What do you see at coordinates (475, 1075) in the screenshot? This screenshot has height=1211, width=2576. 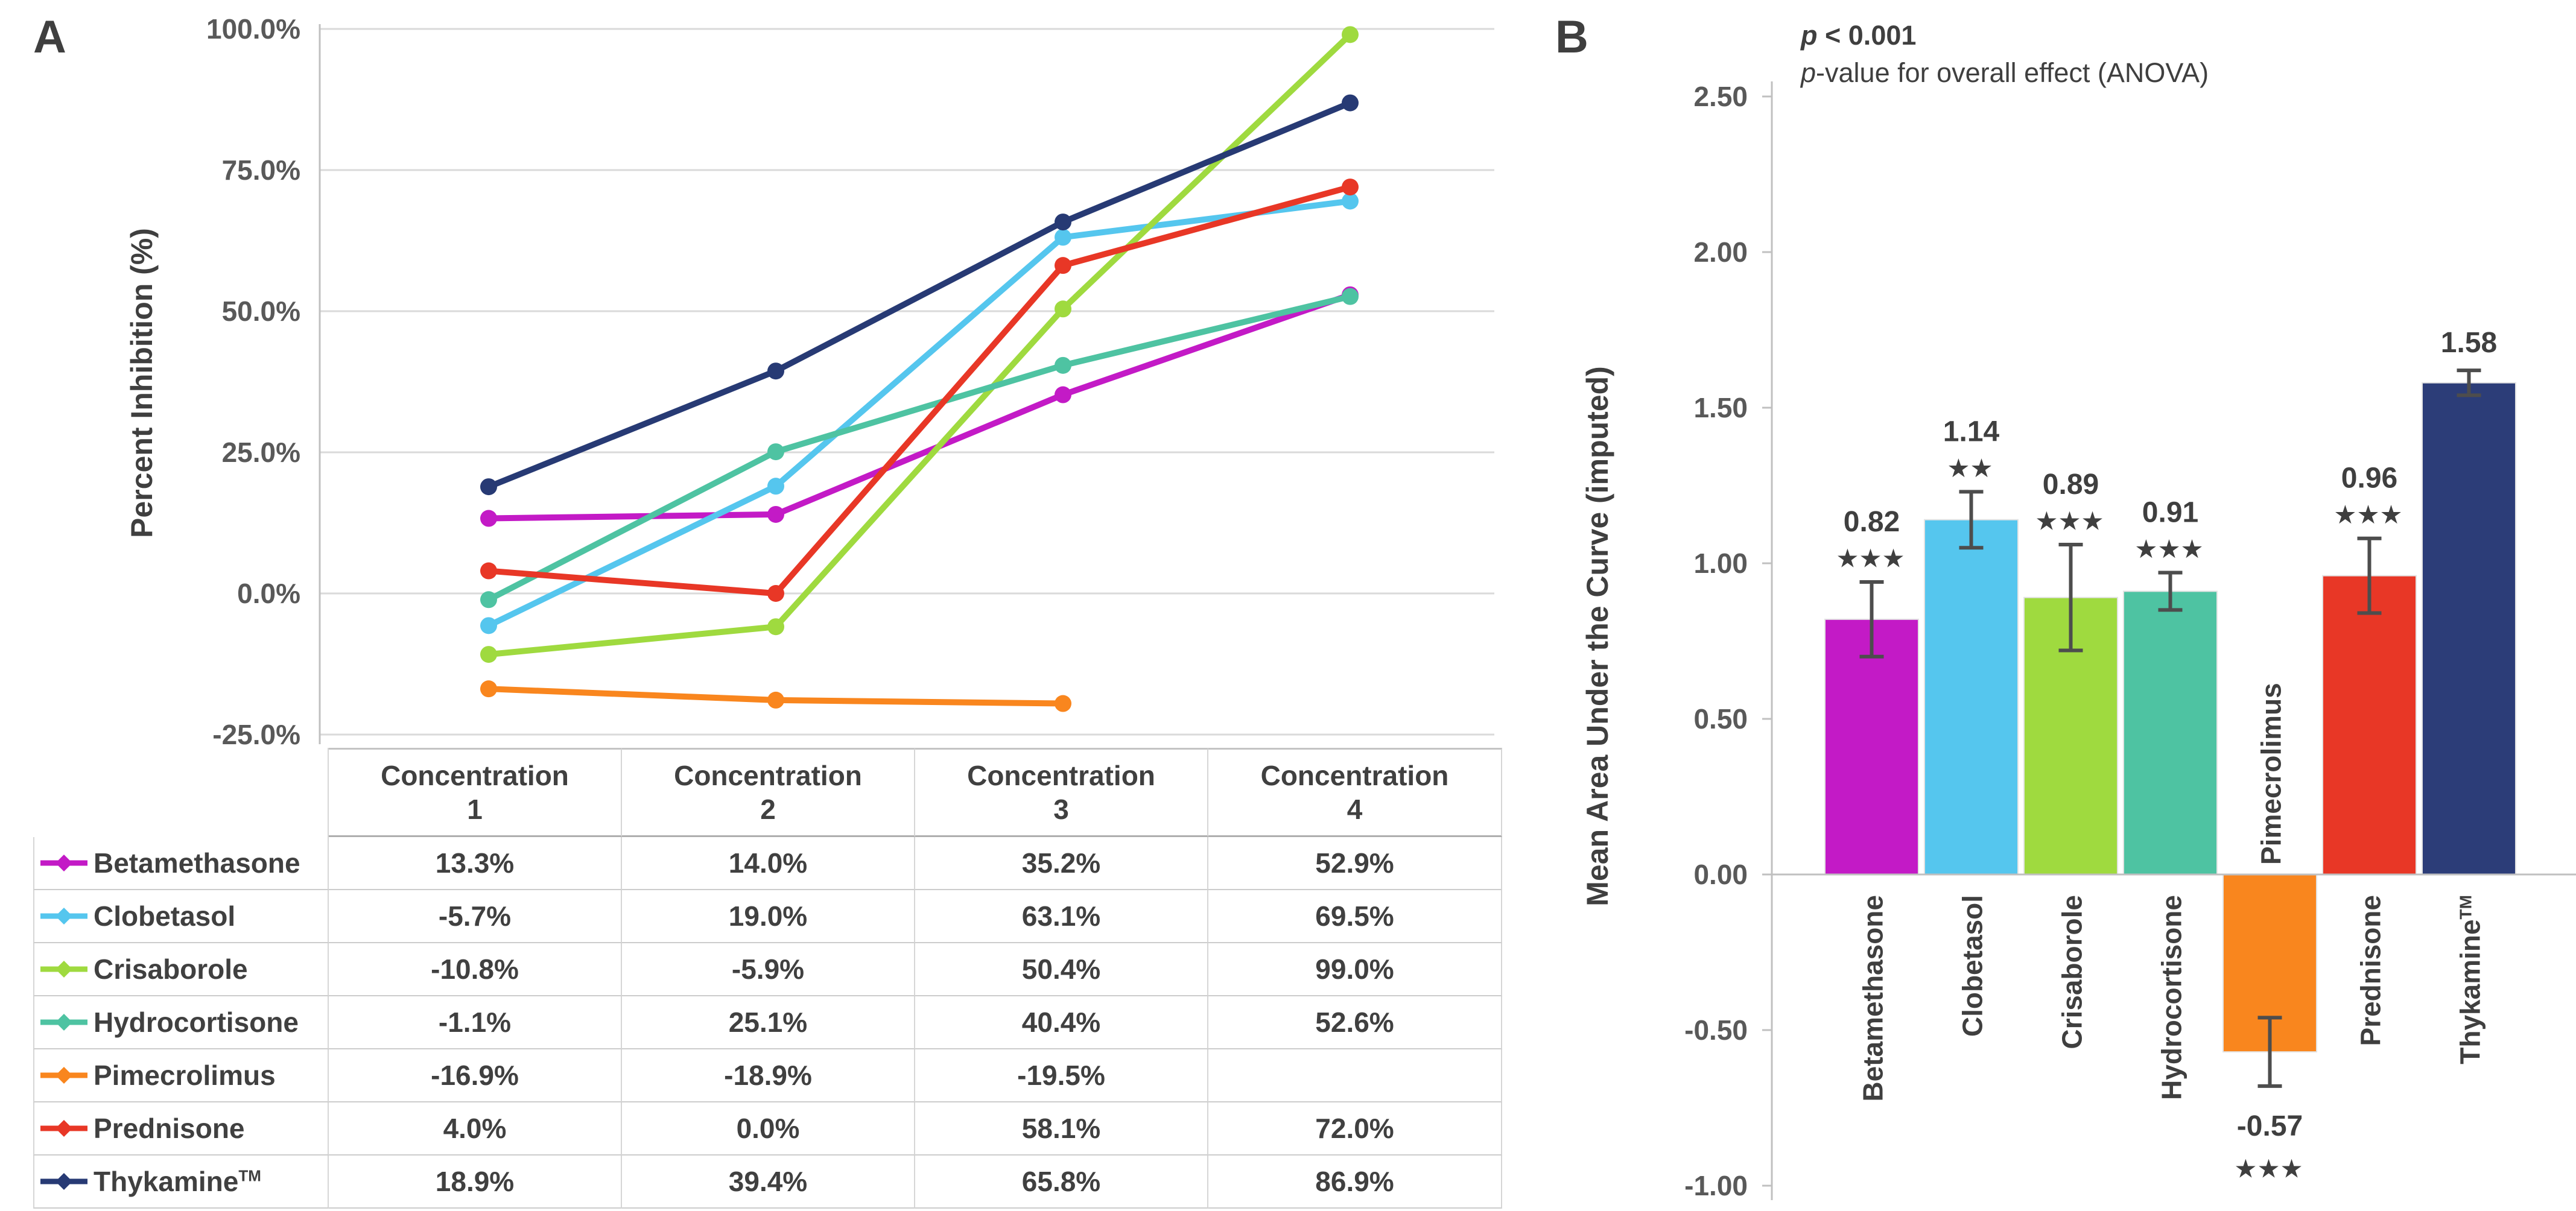 I see `table-value-cell: -16.9%` at bounding box center [475, 1075].